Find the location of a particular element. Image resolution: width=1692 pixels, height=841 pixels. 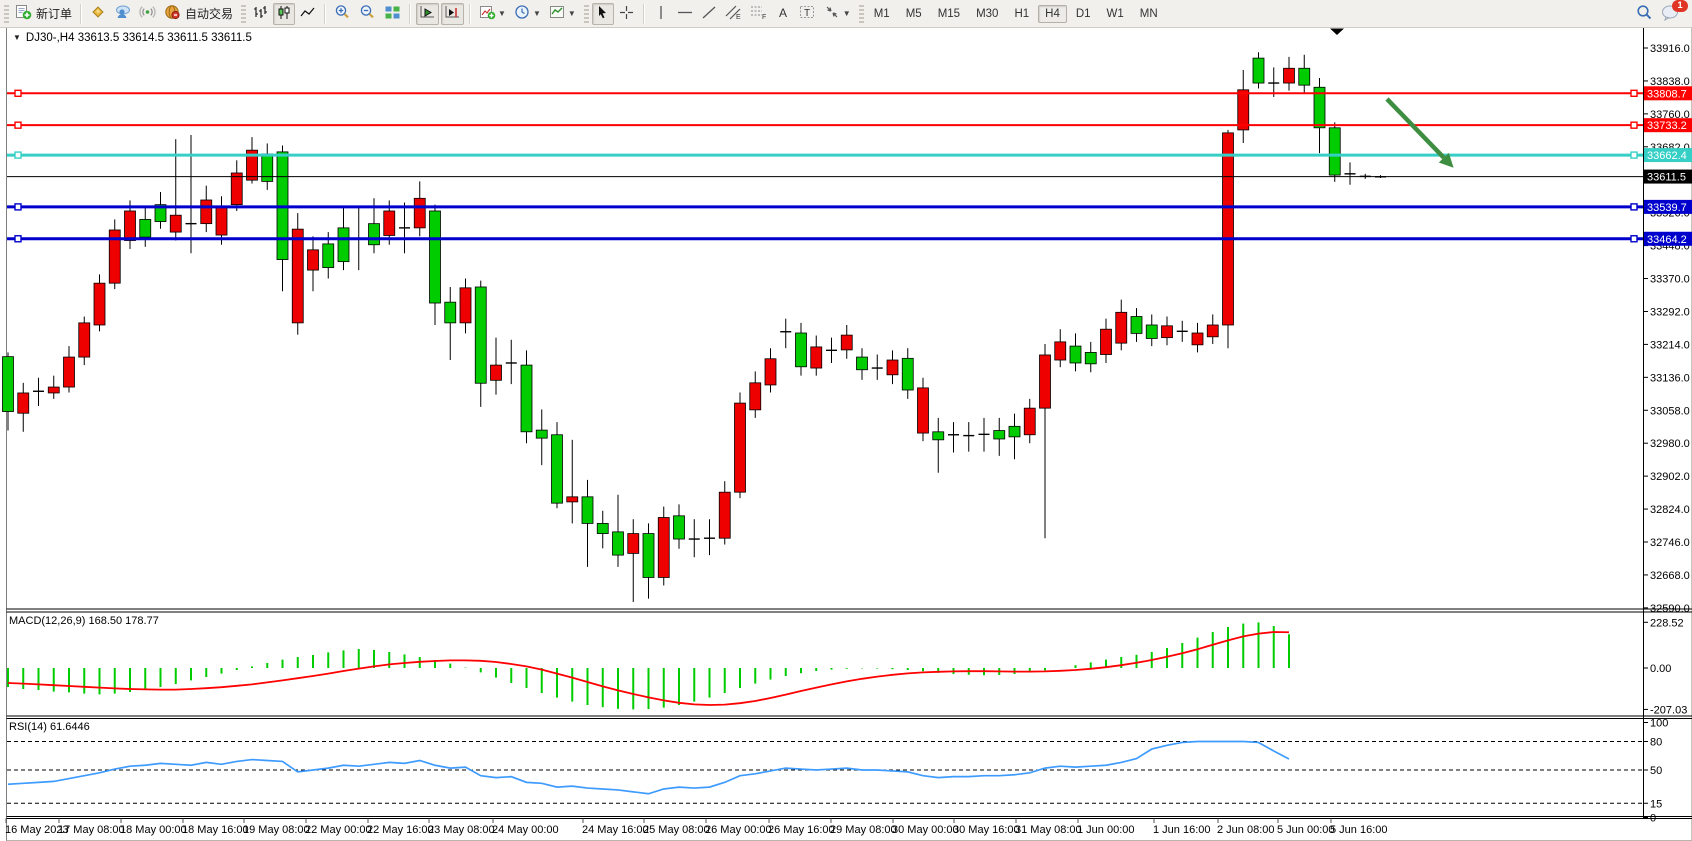

svg-text: 19 May 08:00 is located at coordinates (276, 830).